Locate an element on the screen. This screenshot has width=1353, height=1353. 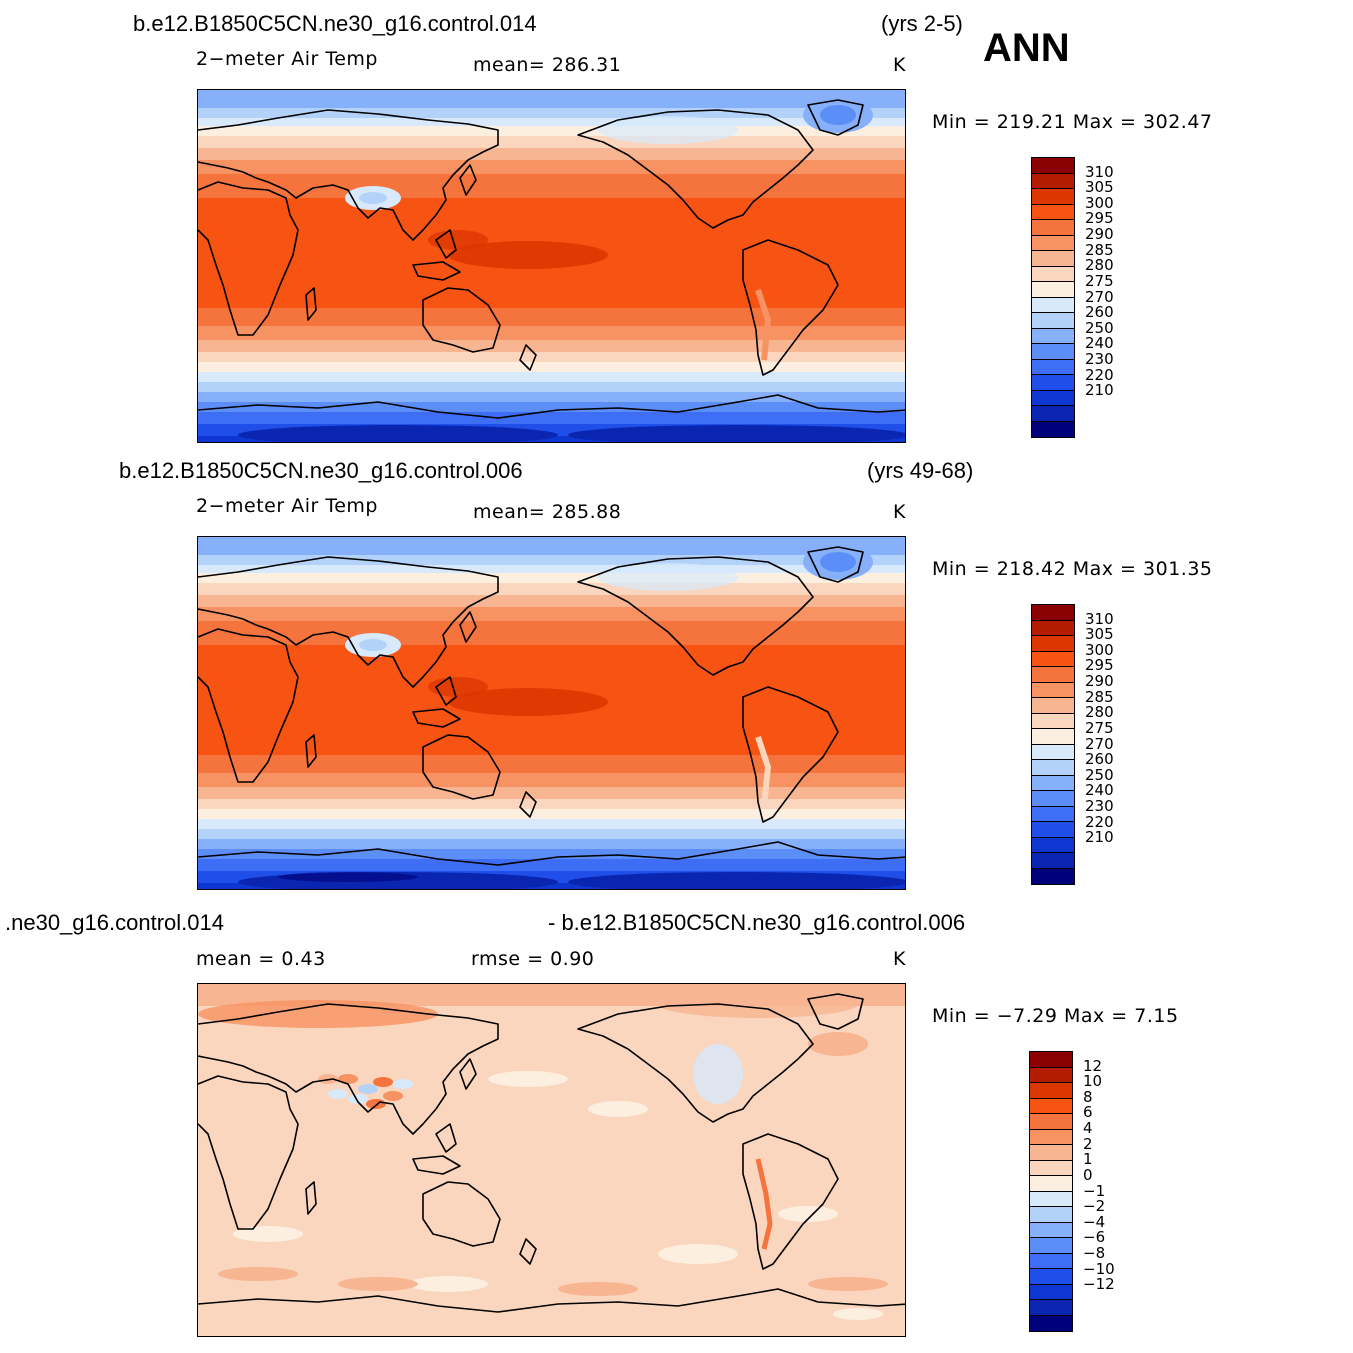
colorbar-tick-label: −4 is located at coordinates (1094, 1221).